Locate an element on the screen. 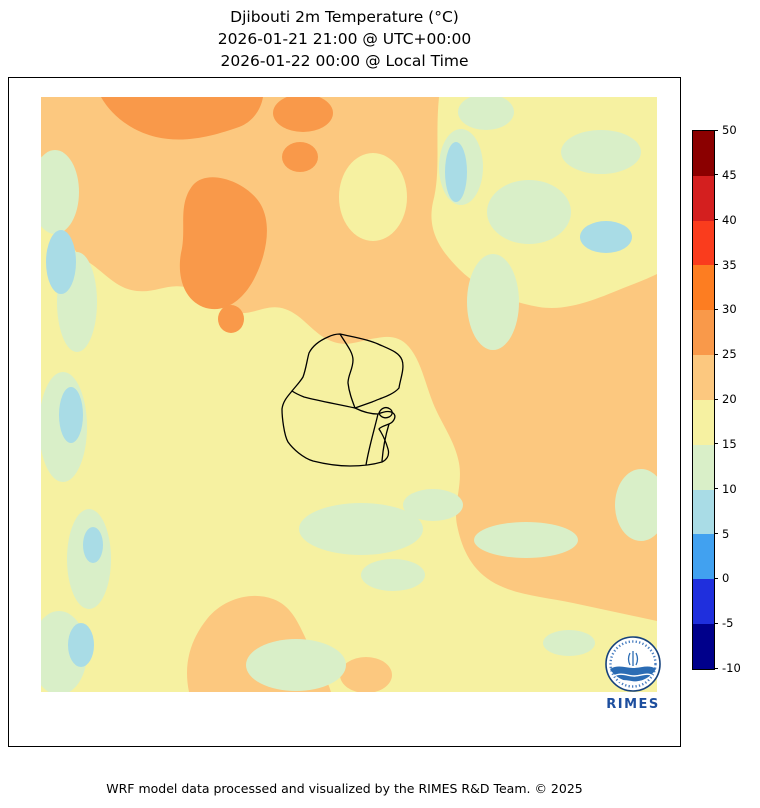 This screenshot has height=808, width=760. country-outline is located at coordinates (342, 400).